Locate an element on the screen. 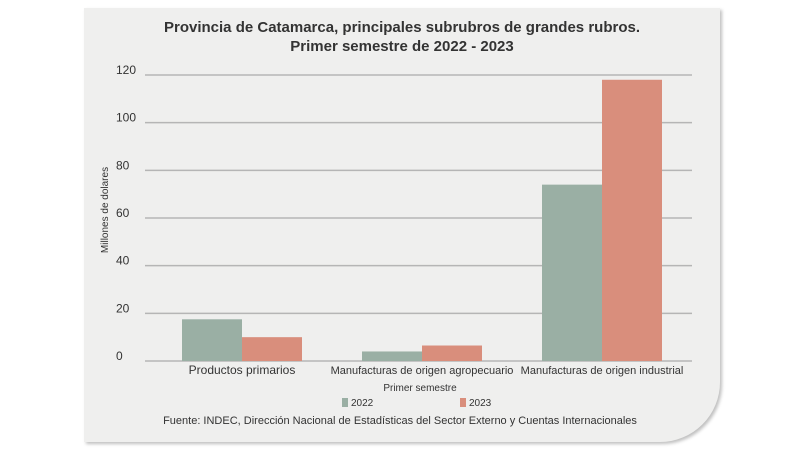 Image resolution: width=800 pixels, height=450 pixels. y-tick-label: 40 is located at coordinates (123, 261).